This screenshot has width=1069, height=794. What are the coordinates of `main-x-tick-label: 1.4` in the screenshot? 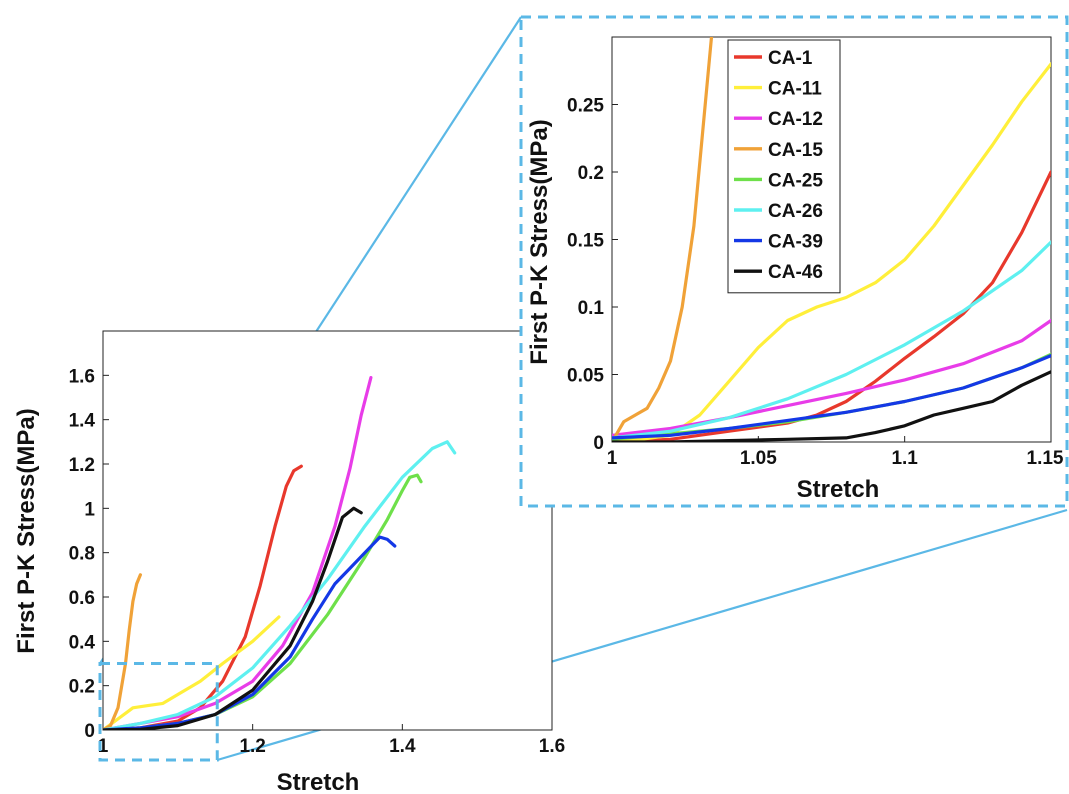 It's located at (402, 746).